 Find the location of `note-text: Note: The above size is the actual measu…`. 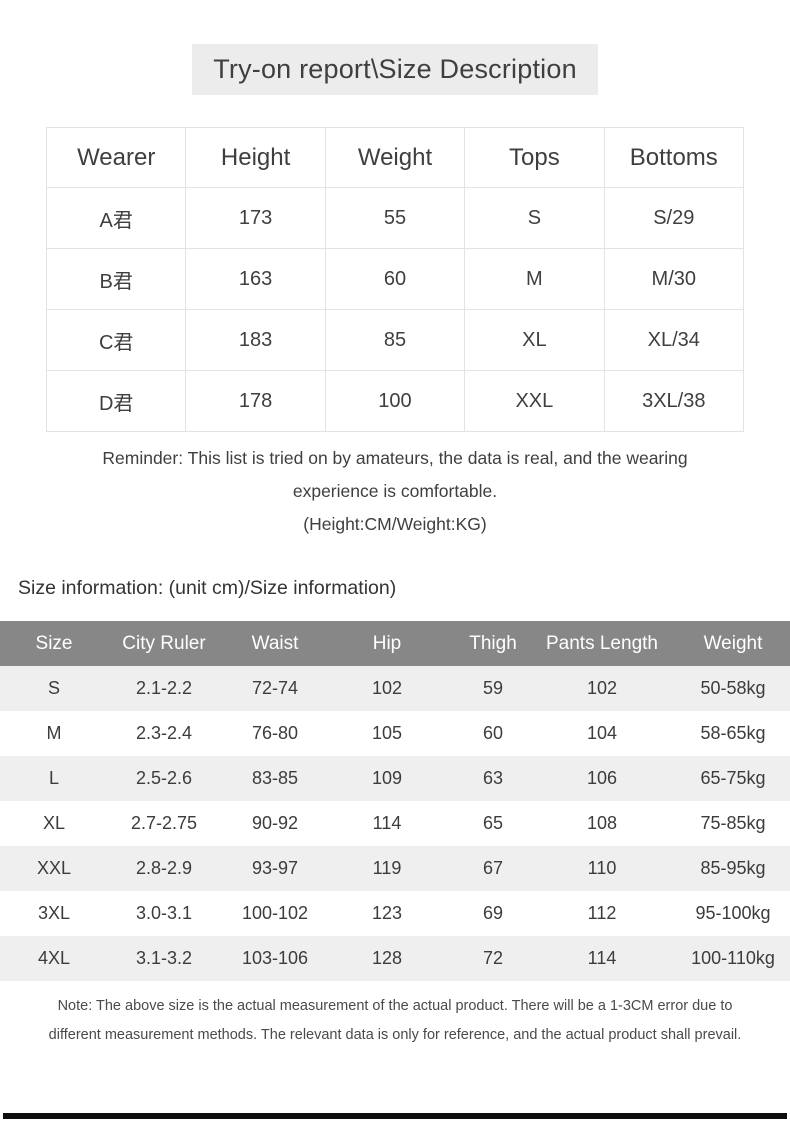

note-text: Note: The above size is the actual measu… is located at coordinates (395, 1021).